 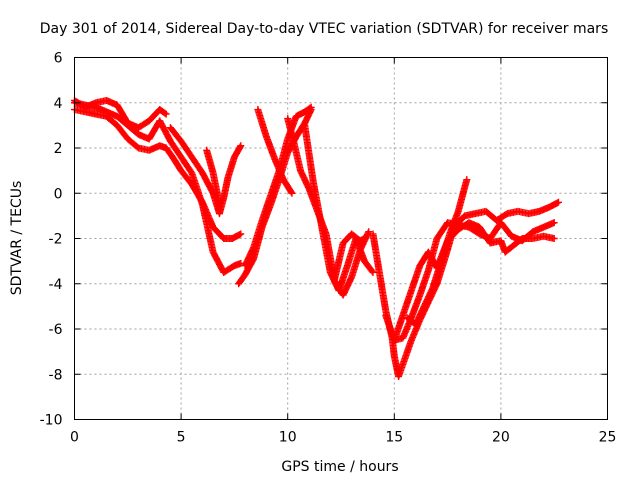 I want to click on y-tick-label: -2, so click(x=56, y=240).